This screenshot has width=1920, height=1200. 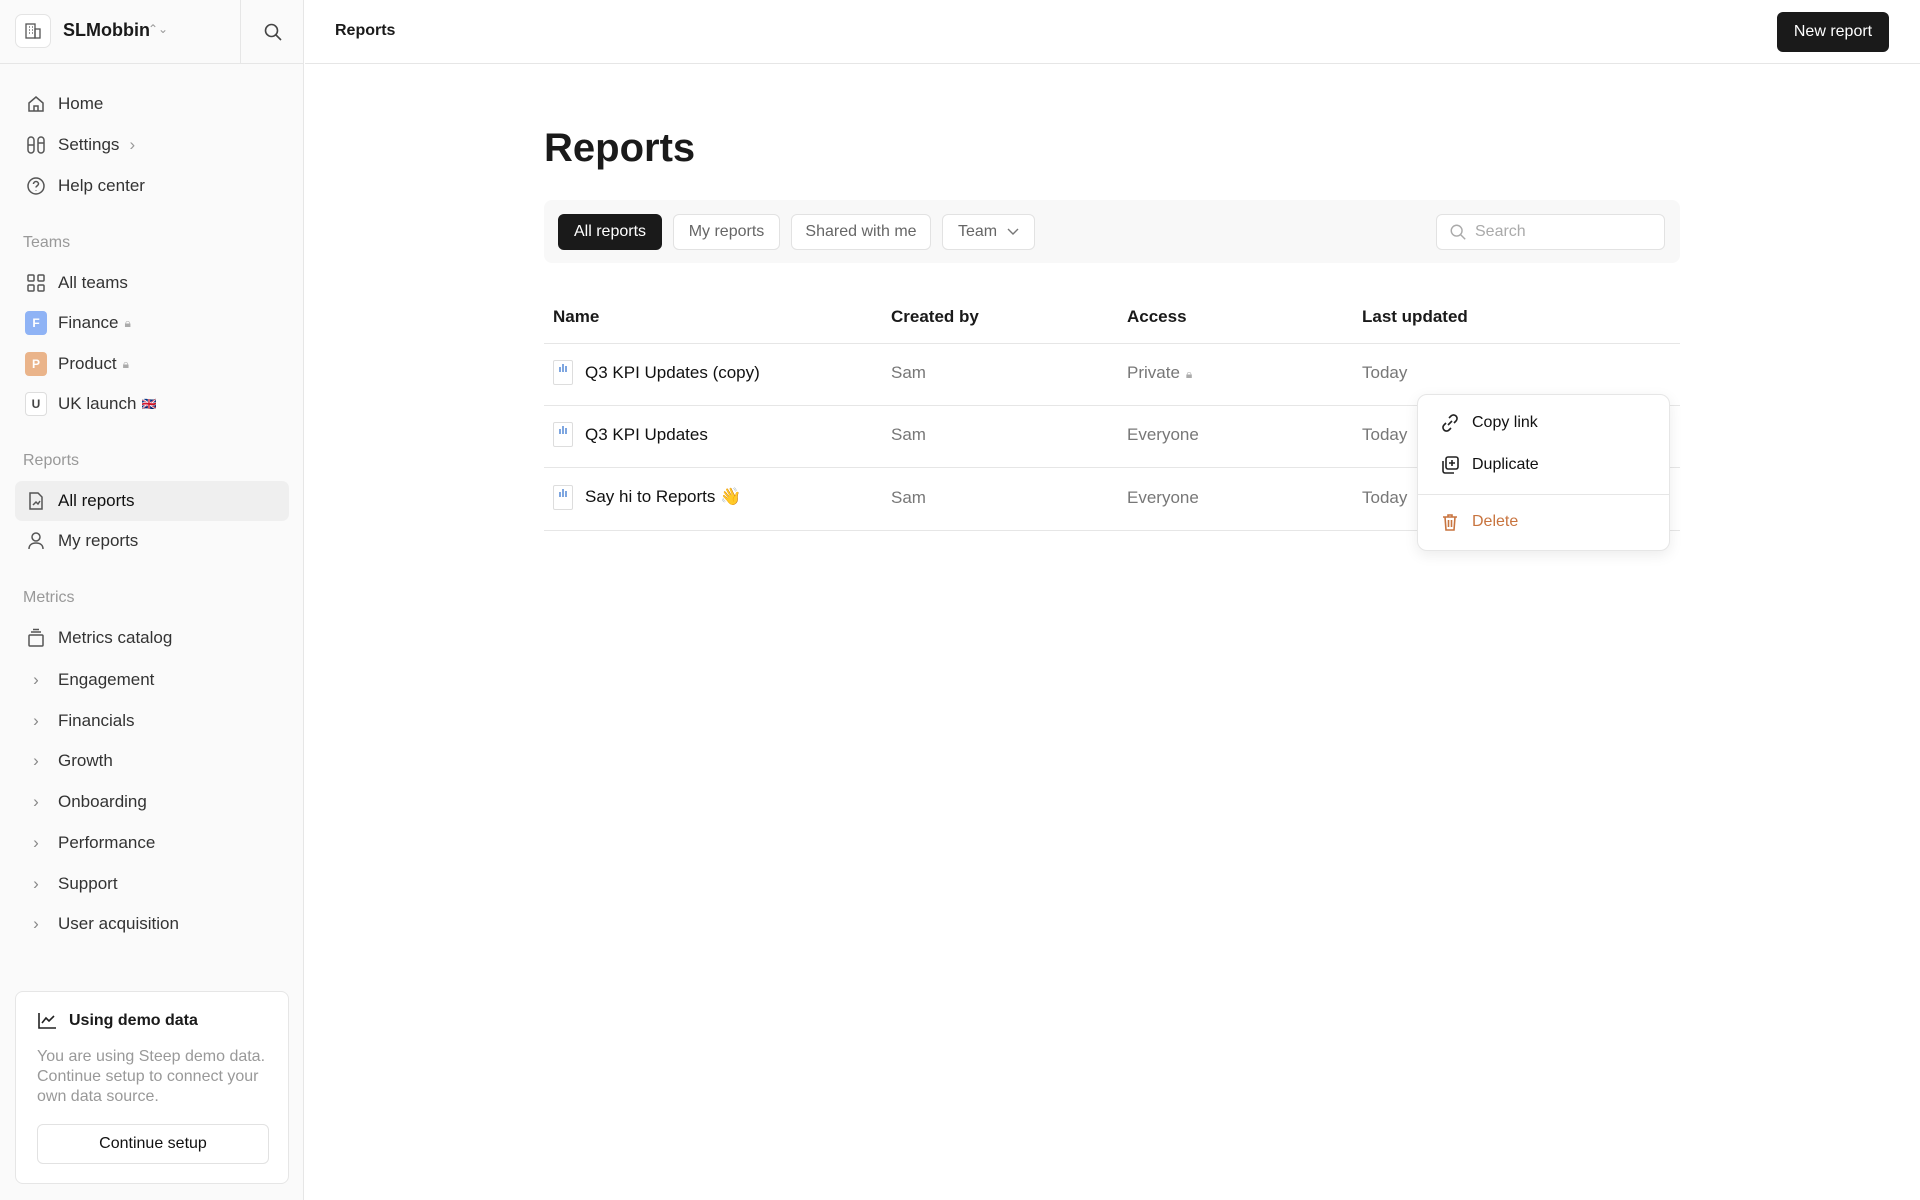 What do you see at coordinates (152, 884) in the screenshot?
I see `nav-metric-group: › Support` at bounding box center [152, 884].